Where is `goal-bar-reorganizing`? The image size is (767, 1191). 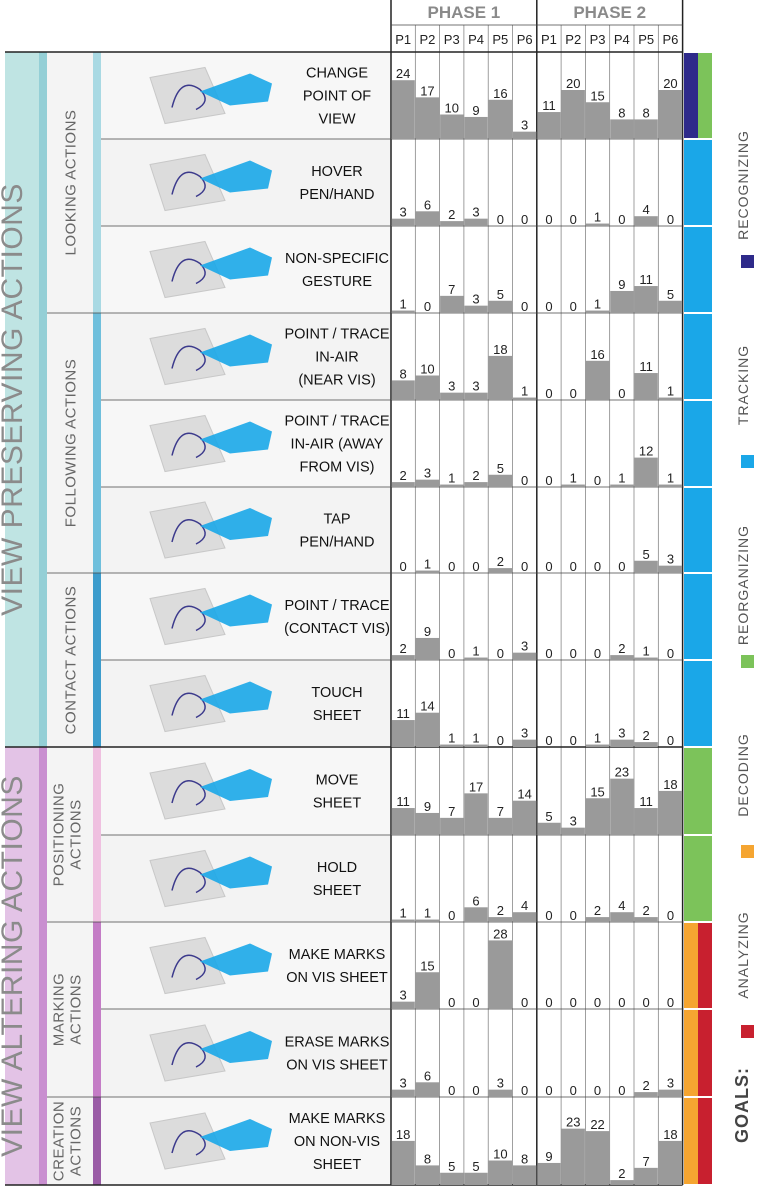 goal-bar-reorganizing is located at coordinates (698, 878).